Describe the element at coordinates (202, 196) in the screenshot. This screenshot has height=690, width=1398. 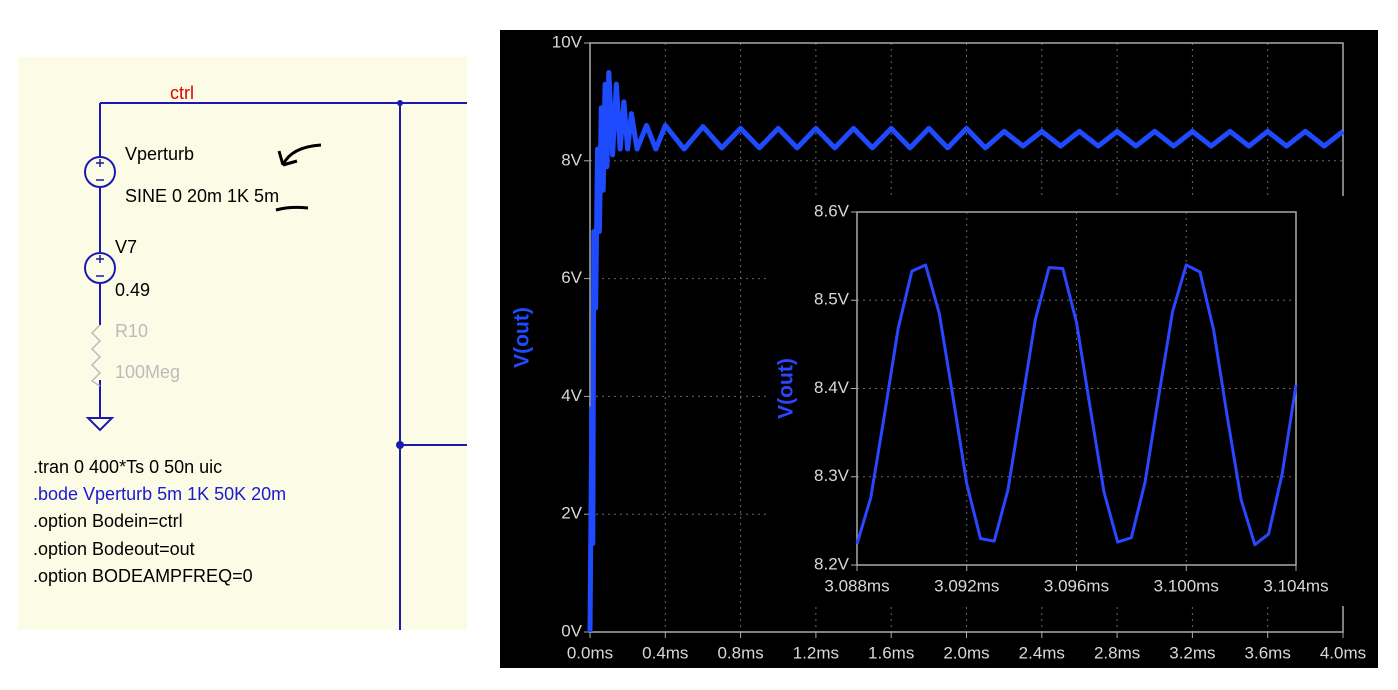
I see `source-value: SINE 0 20m 1K 5m` at that location.